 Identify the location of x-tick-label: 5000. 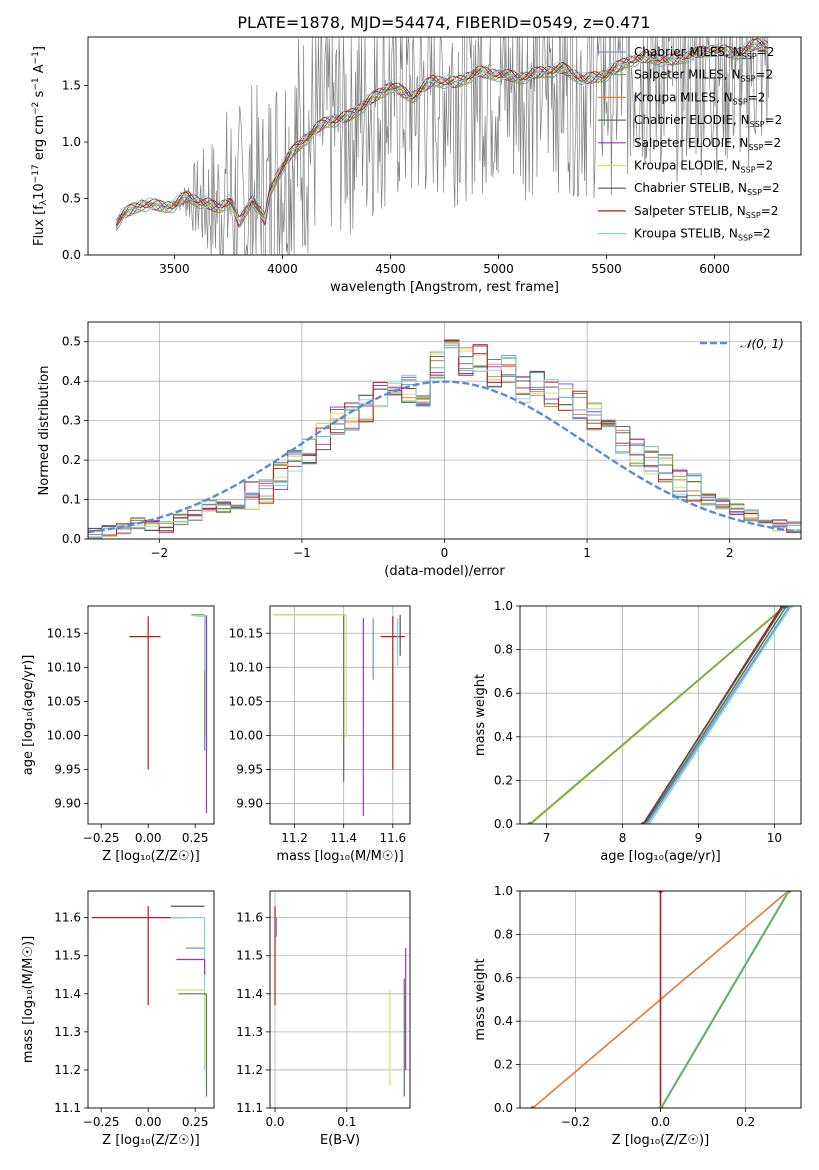
(498, 269).